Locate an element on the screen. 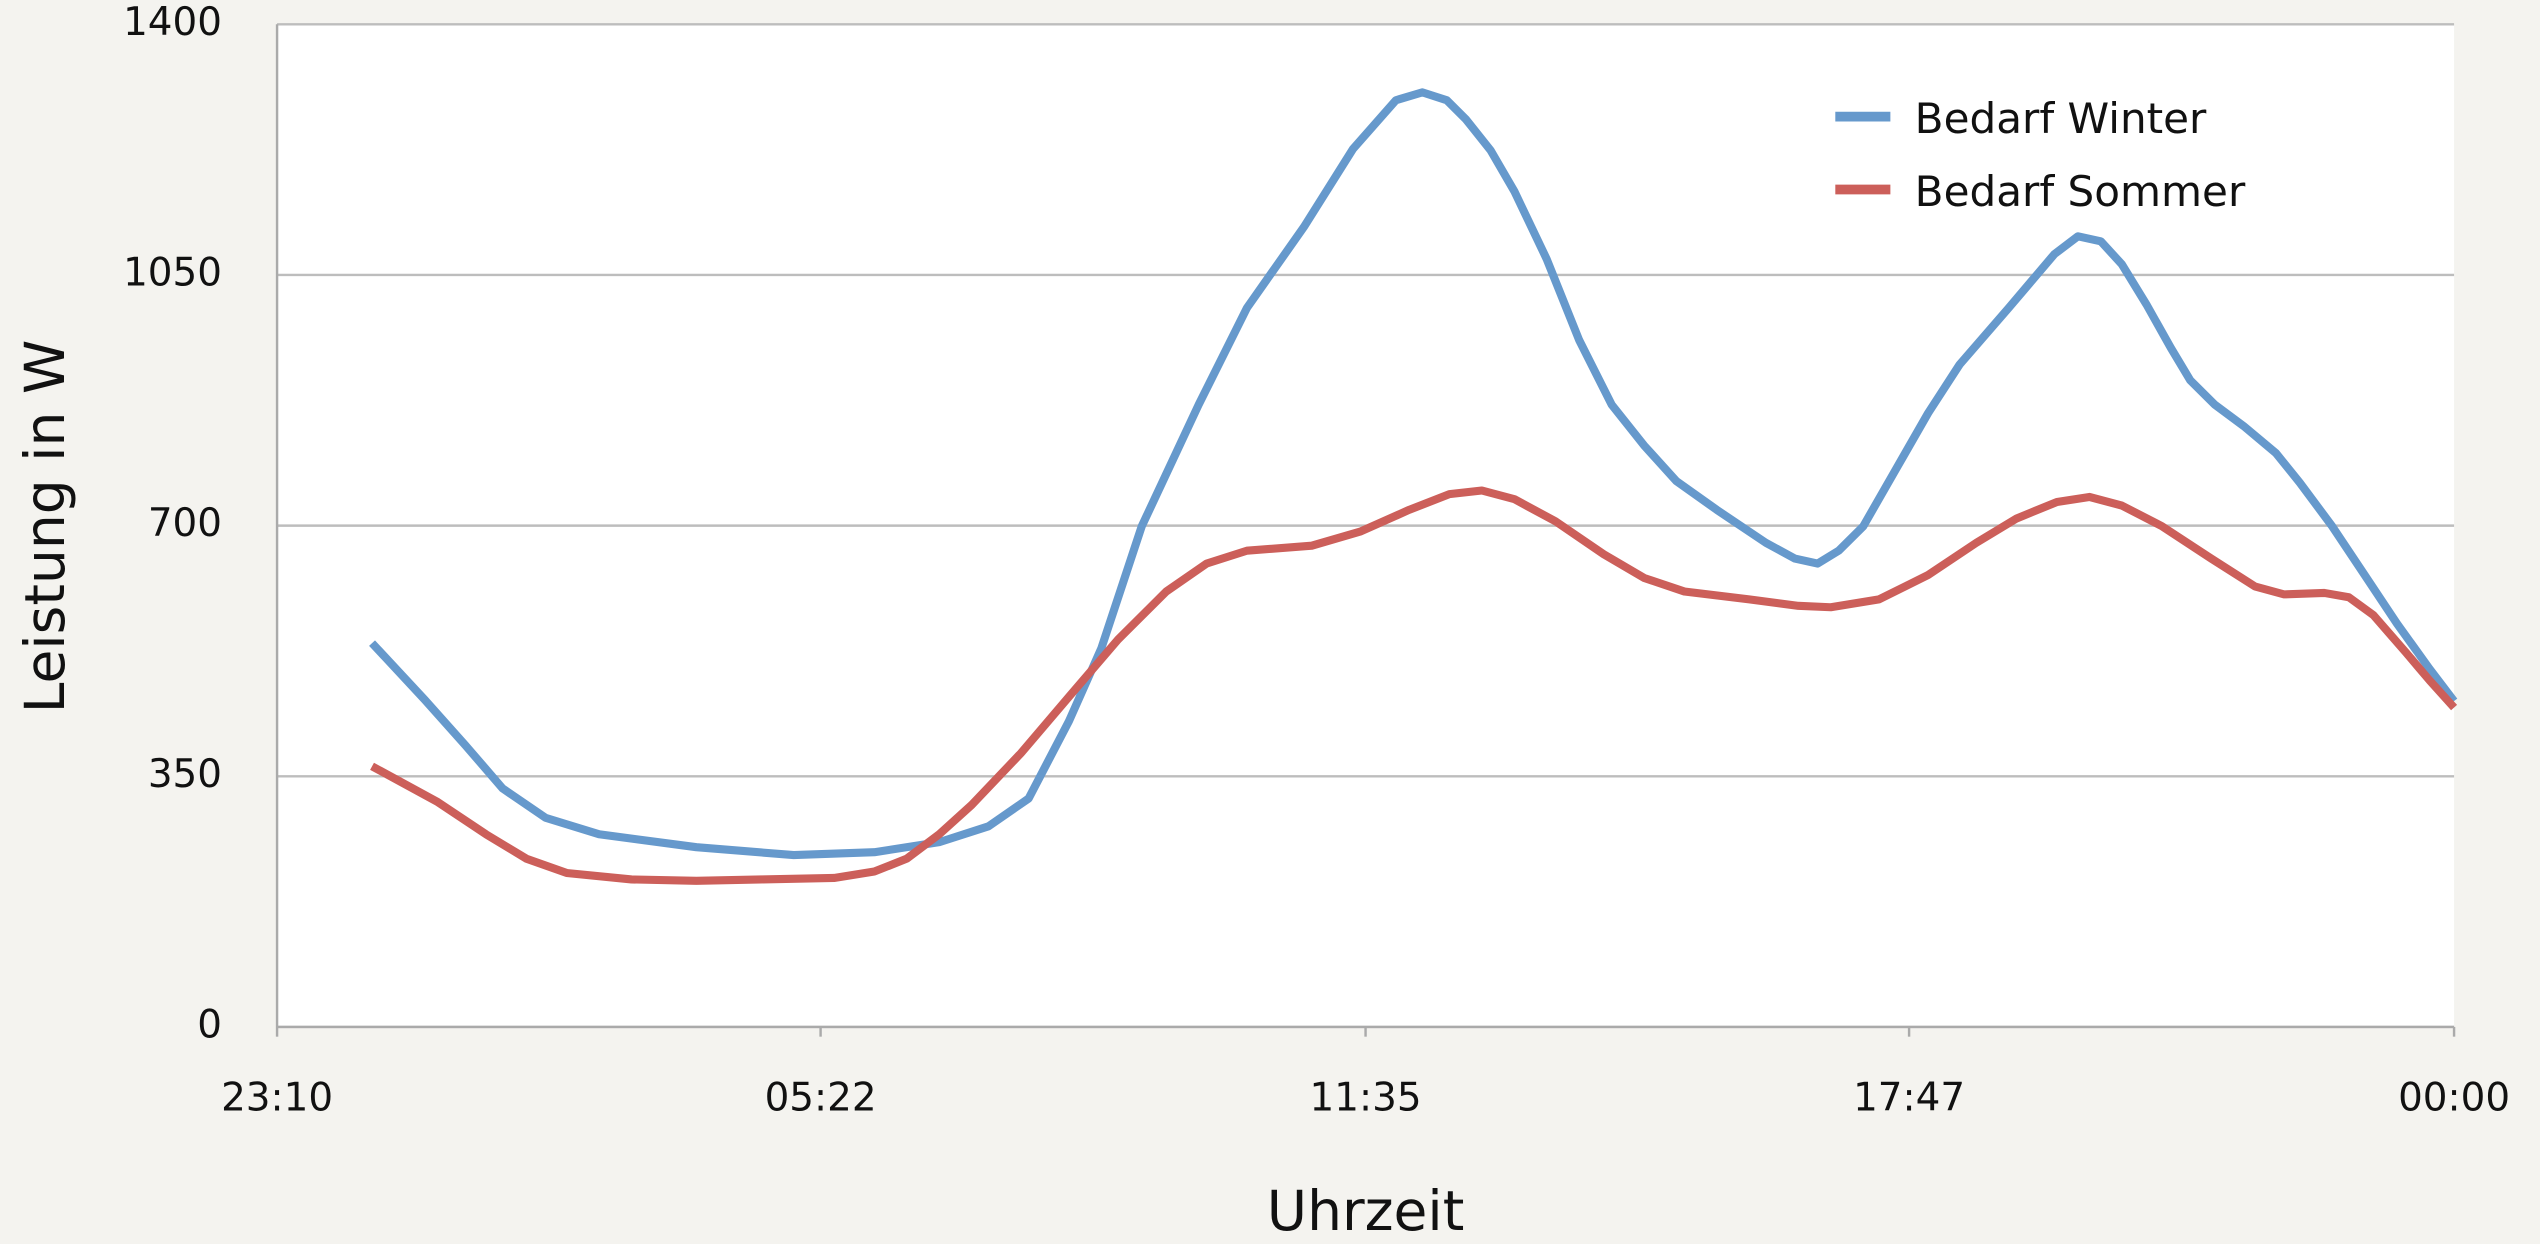 The width and height of the screenshot is (2540, 1244). y-tick-label: 700 is located at coordinates (185, 523).